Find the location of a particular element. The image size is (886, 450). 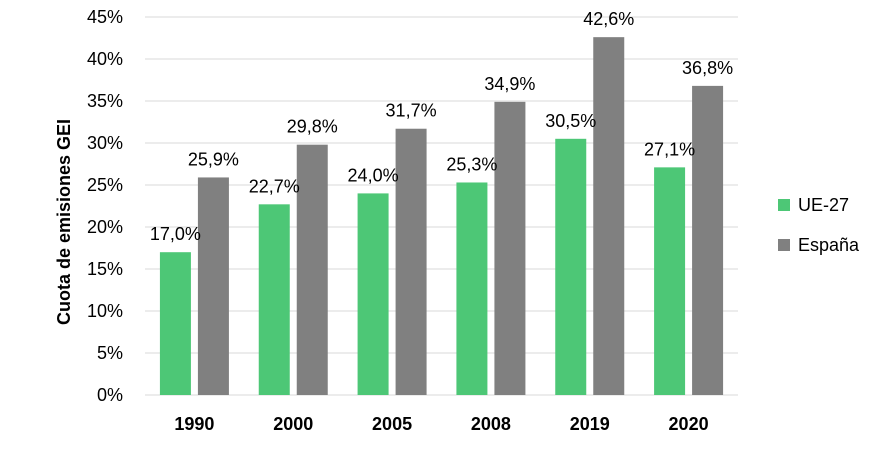

y-tick-label: 20% is located at coordinates (105, 227).